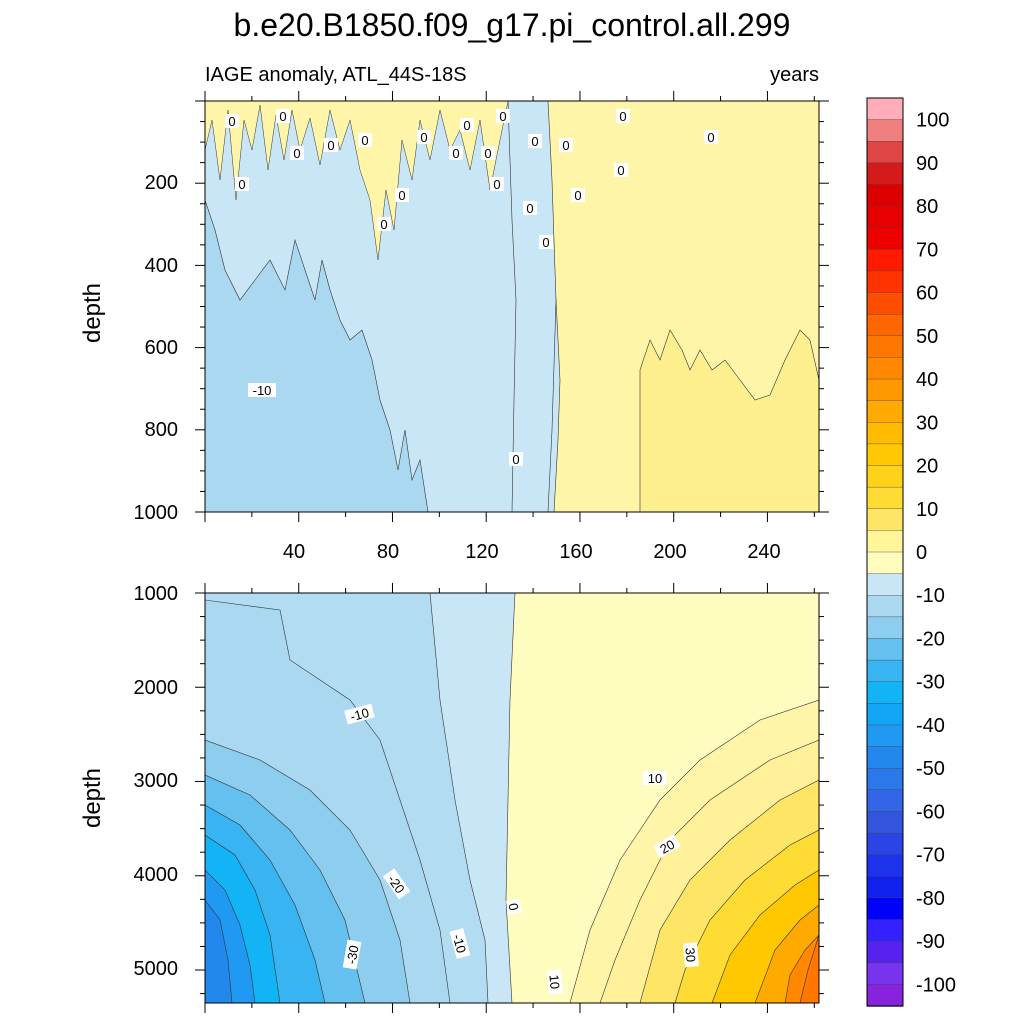 The width and height of the screenshot is (1024, 1024). Describe the element at coordinates (532, 306) in the screenshot. I see `upper-tongue-neg` at that location.